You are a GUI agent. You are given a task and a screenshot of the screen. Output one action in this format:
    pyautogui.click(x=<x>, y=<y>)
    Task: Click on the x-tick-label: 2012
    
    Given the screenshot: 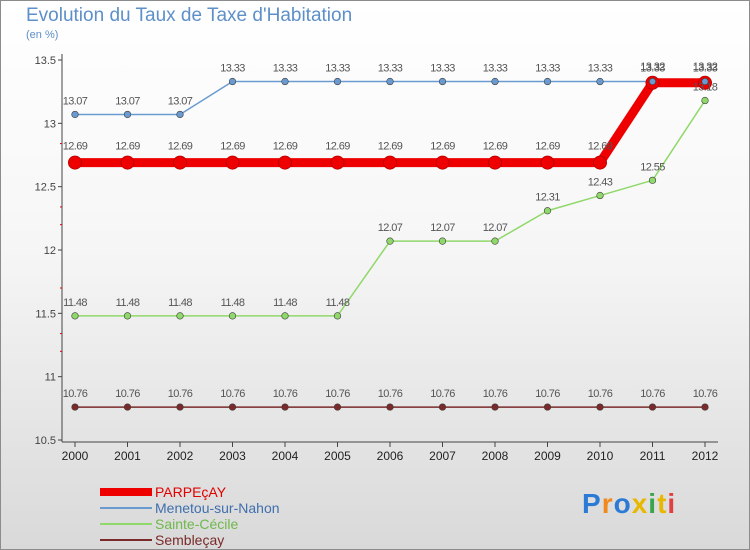 What is the action you would take?
    pyautogui.click(x=705, y=456)
    